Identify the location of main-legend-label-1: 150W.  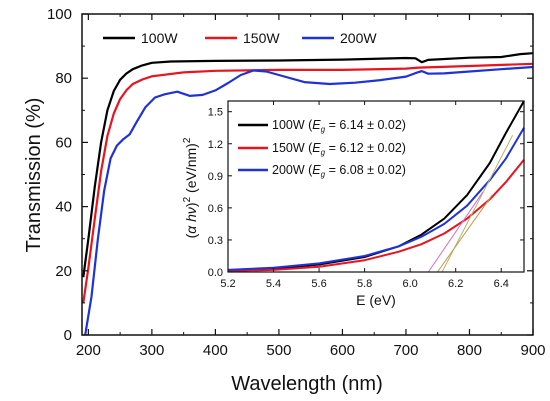
(261, 38).